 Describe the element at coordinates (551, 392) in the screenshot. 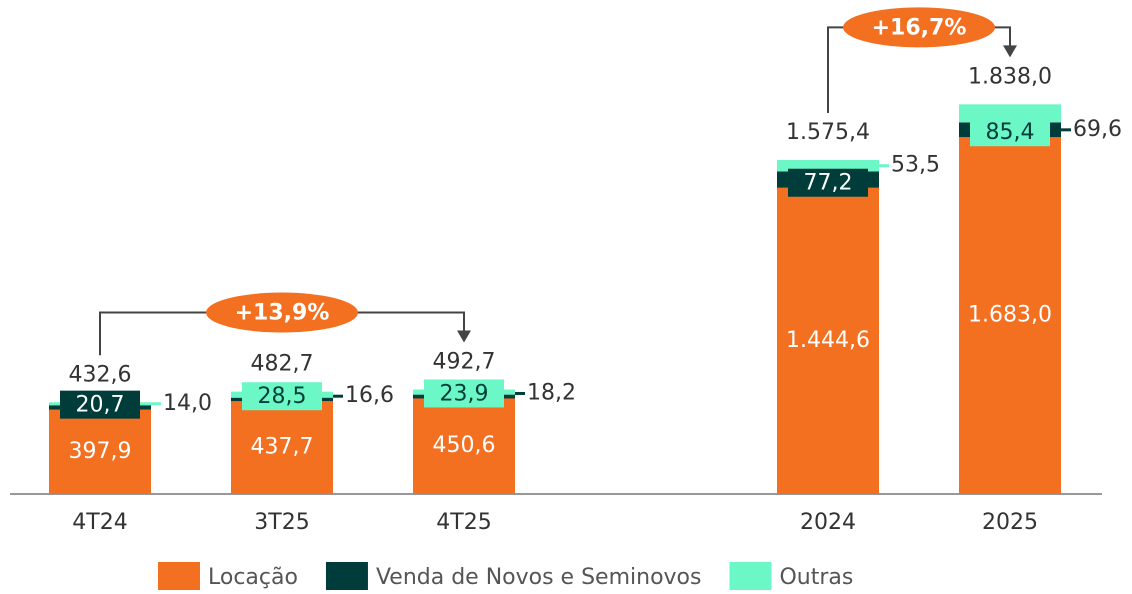

I see `bar-value-label: 18,2` at that location.